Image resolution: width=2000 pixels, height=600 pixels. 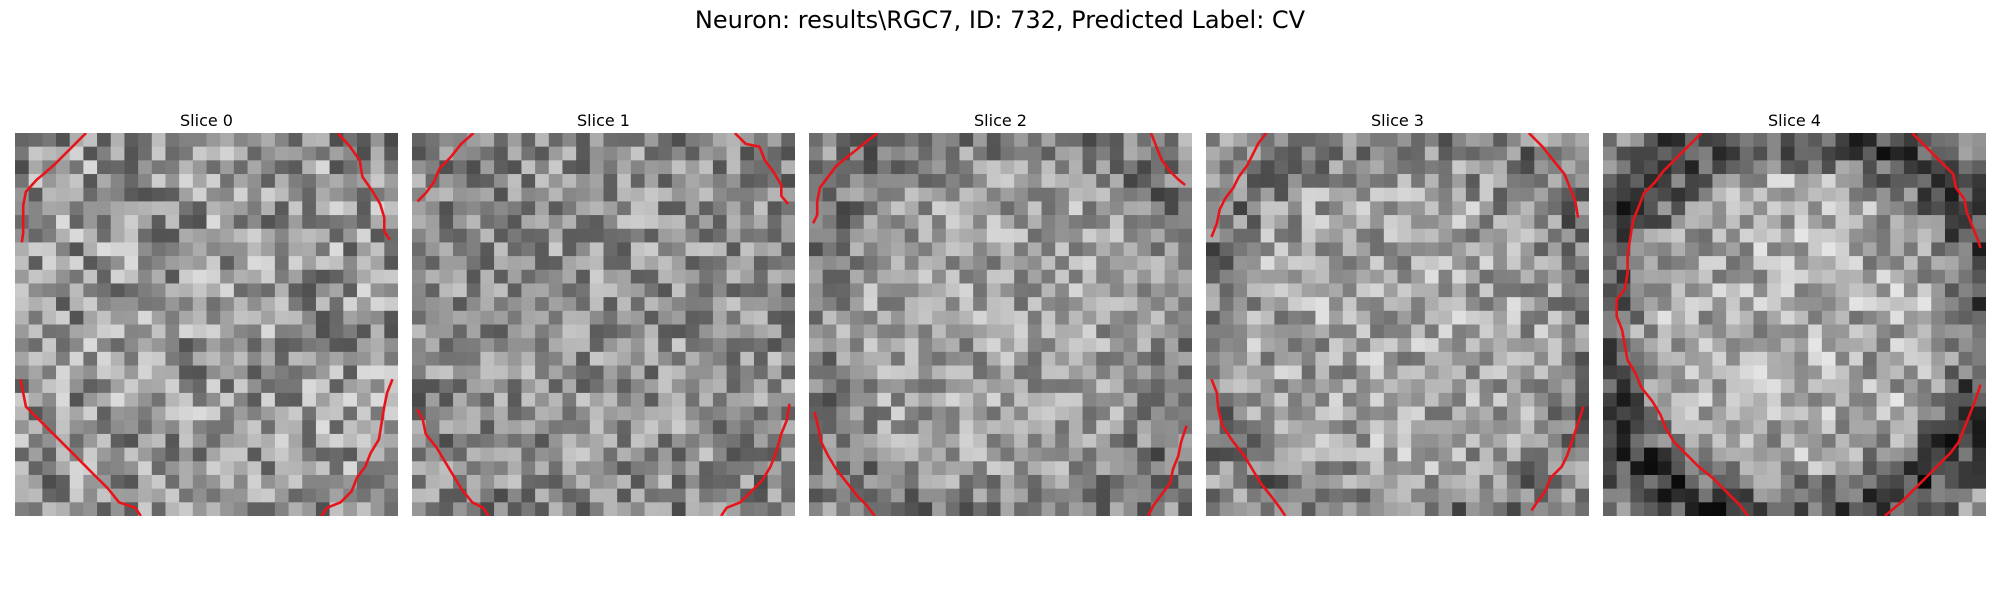 I want to click on slice-title: Slice 1, so click(x=603, y=121).